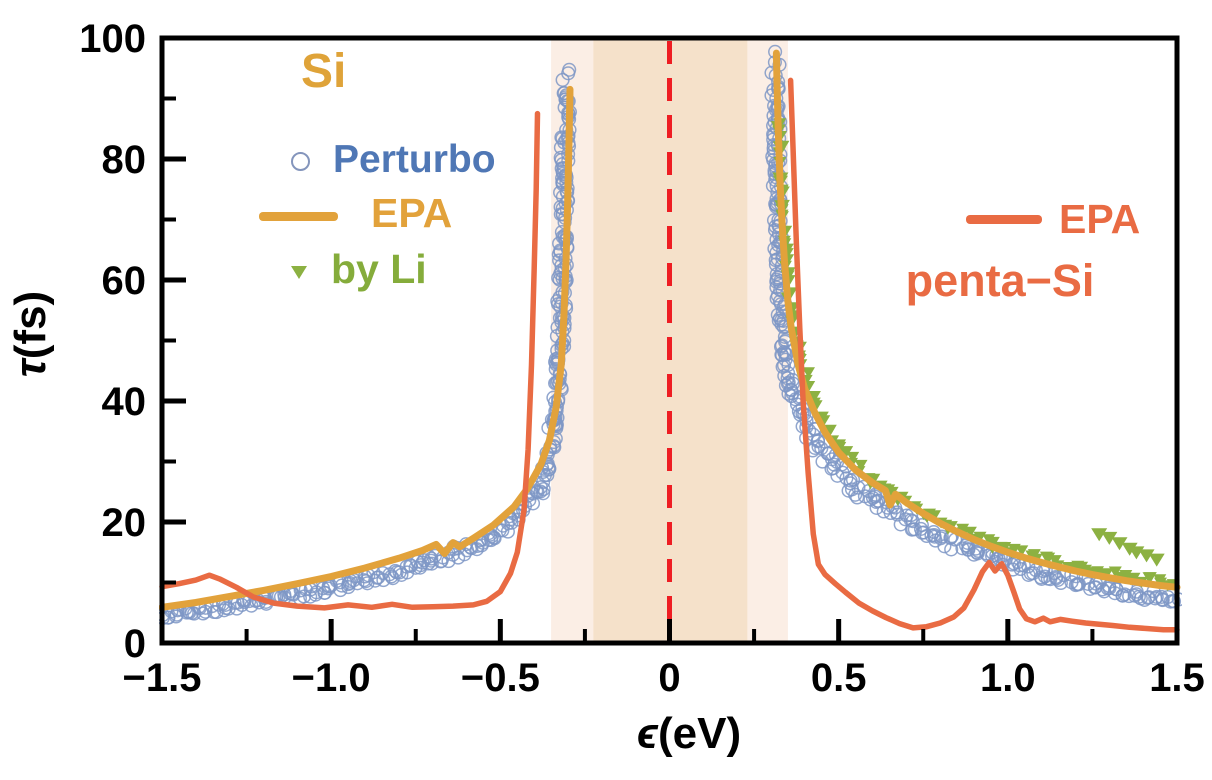 The width and height of the screenshot is (1212, 780). Describe the element at coordinates (1177, 678) in the screenshot. I see `x-tick-label: 1.5` at that location.